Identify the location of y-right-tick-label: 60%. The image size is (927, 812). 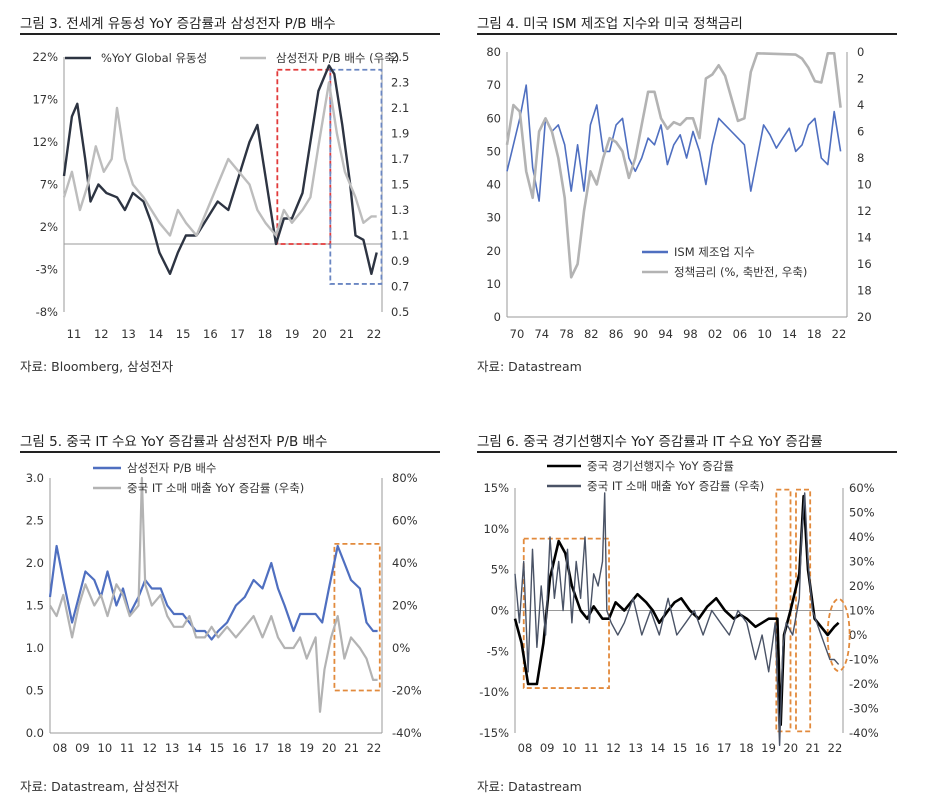
(405, 521).